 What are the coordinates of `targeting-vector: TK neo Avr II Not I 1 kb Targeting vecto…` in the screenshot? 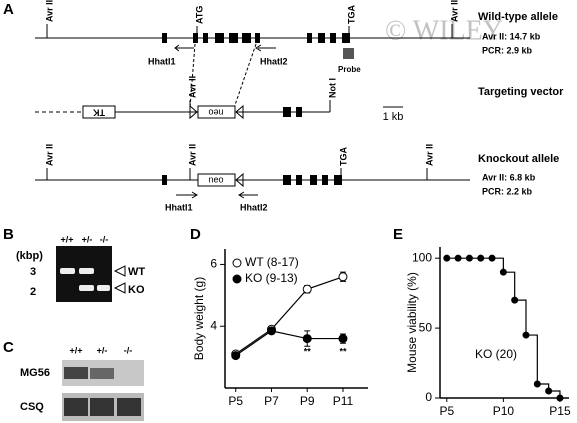 It's located at (299, 99).